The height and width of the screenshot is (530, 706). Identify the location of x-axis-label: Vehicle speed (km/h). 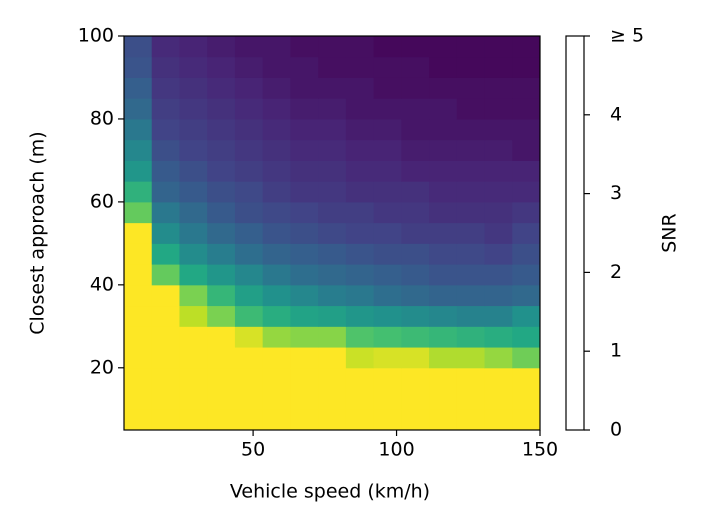
(330, 492).